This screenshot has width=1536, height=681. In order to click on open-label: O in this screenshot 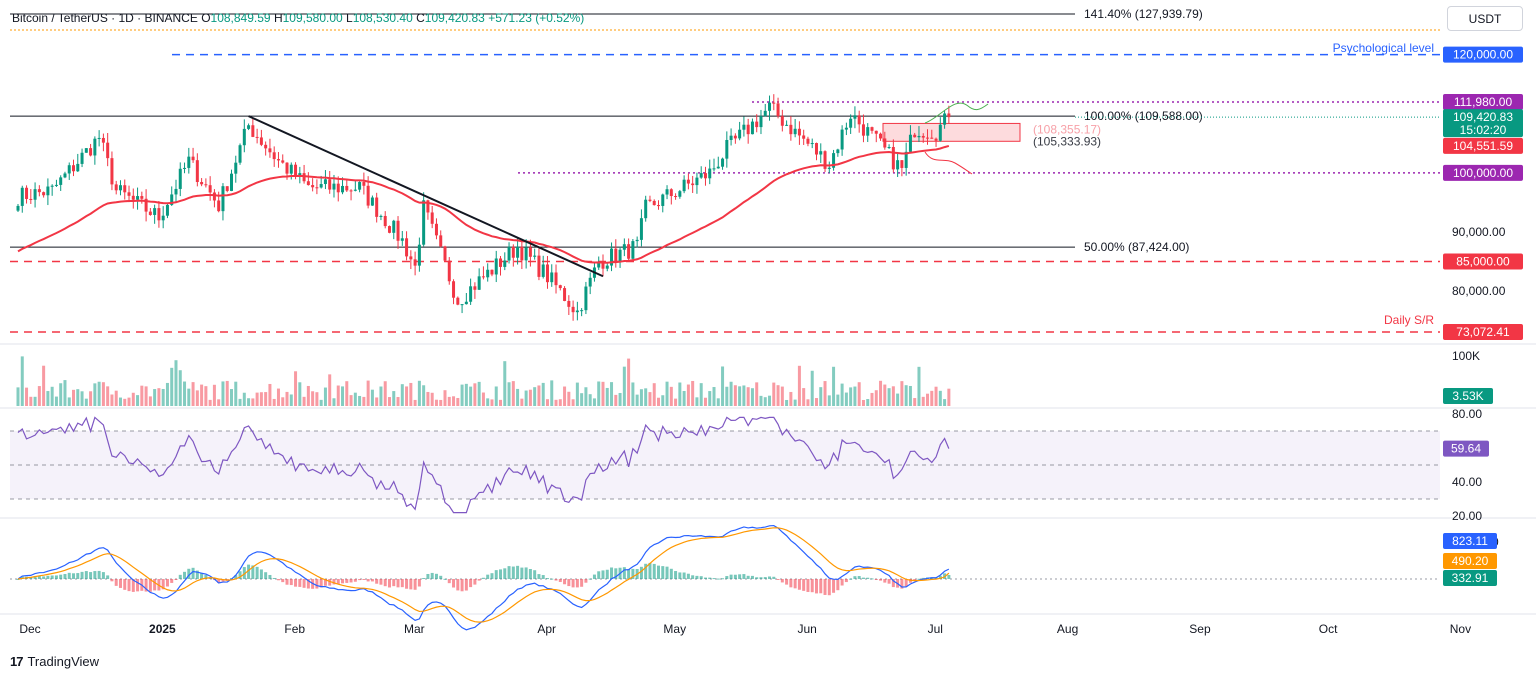, I will do `click(206, 18)`.